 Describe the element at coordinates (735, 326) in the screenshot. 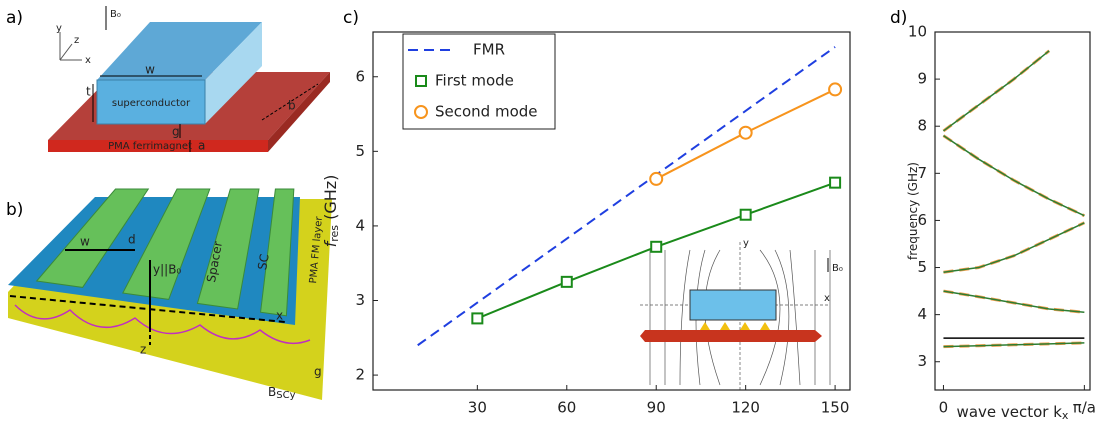

I see `inset-arrows` at that location.